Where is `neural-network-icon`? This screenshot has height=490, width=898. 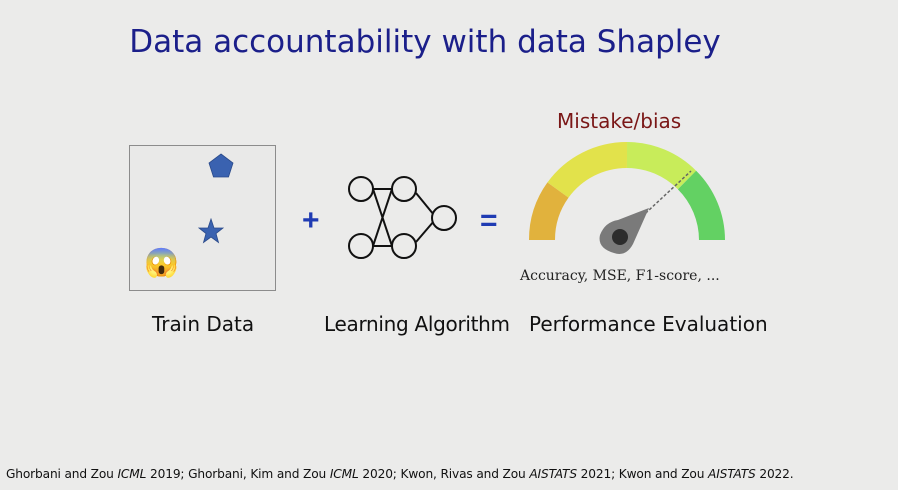 neural-network-icon is located at coordinates (402, 217).